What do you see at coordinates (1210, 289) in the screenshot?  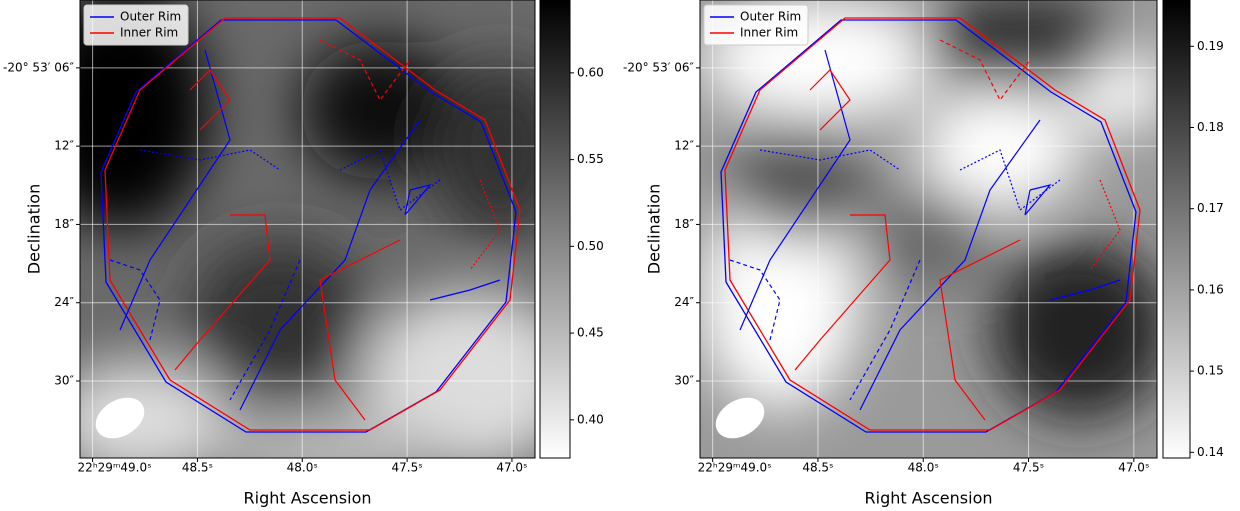 I see `colorbar-tick-label: 0.16` at bounding box center [1210, 289].